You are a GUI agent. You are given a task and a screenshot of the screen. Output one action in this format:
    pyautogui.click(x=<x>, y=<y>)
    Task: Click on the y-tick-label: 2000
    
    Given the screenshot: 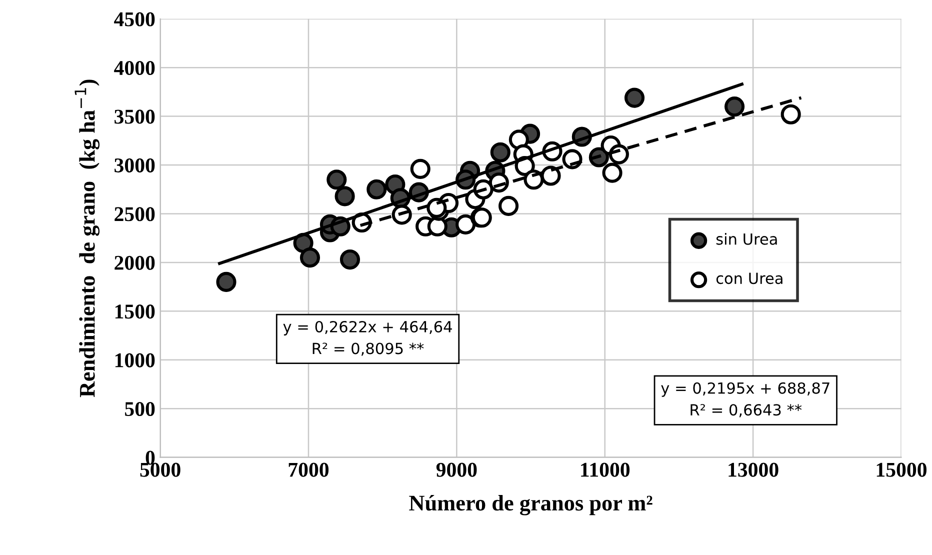 What is the action you would take?
    pyautogui.click(x=134, y=263)
    